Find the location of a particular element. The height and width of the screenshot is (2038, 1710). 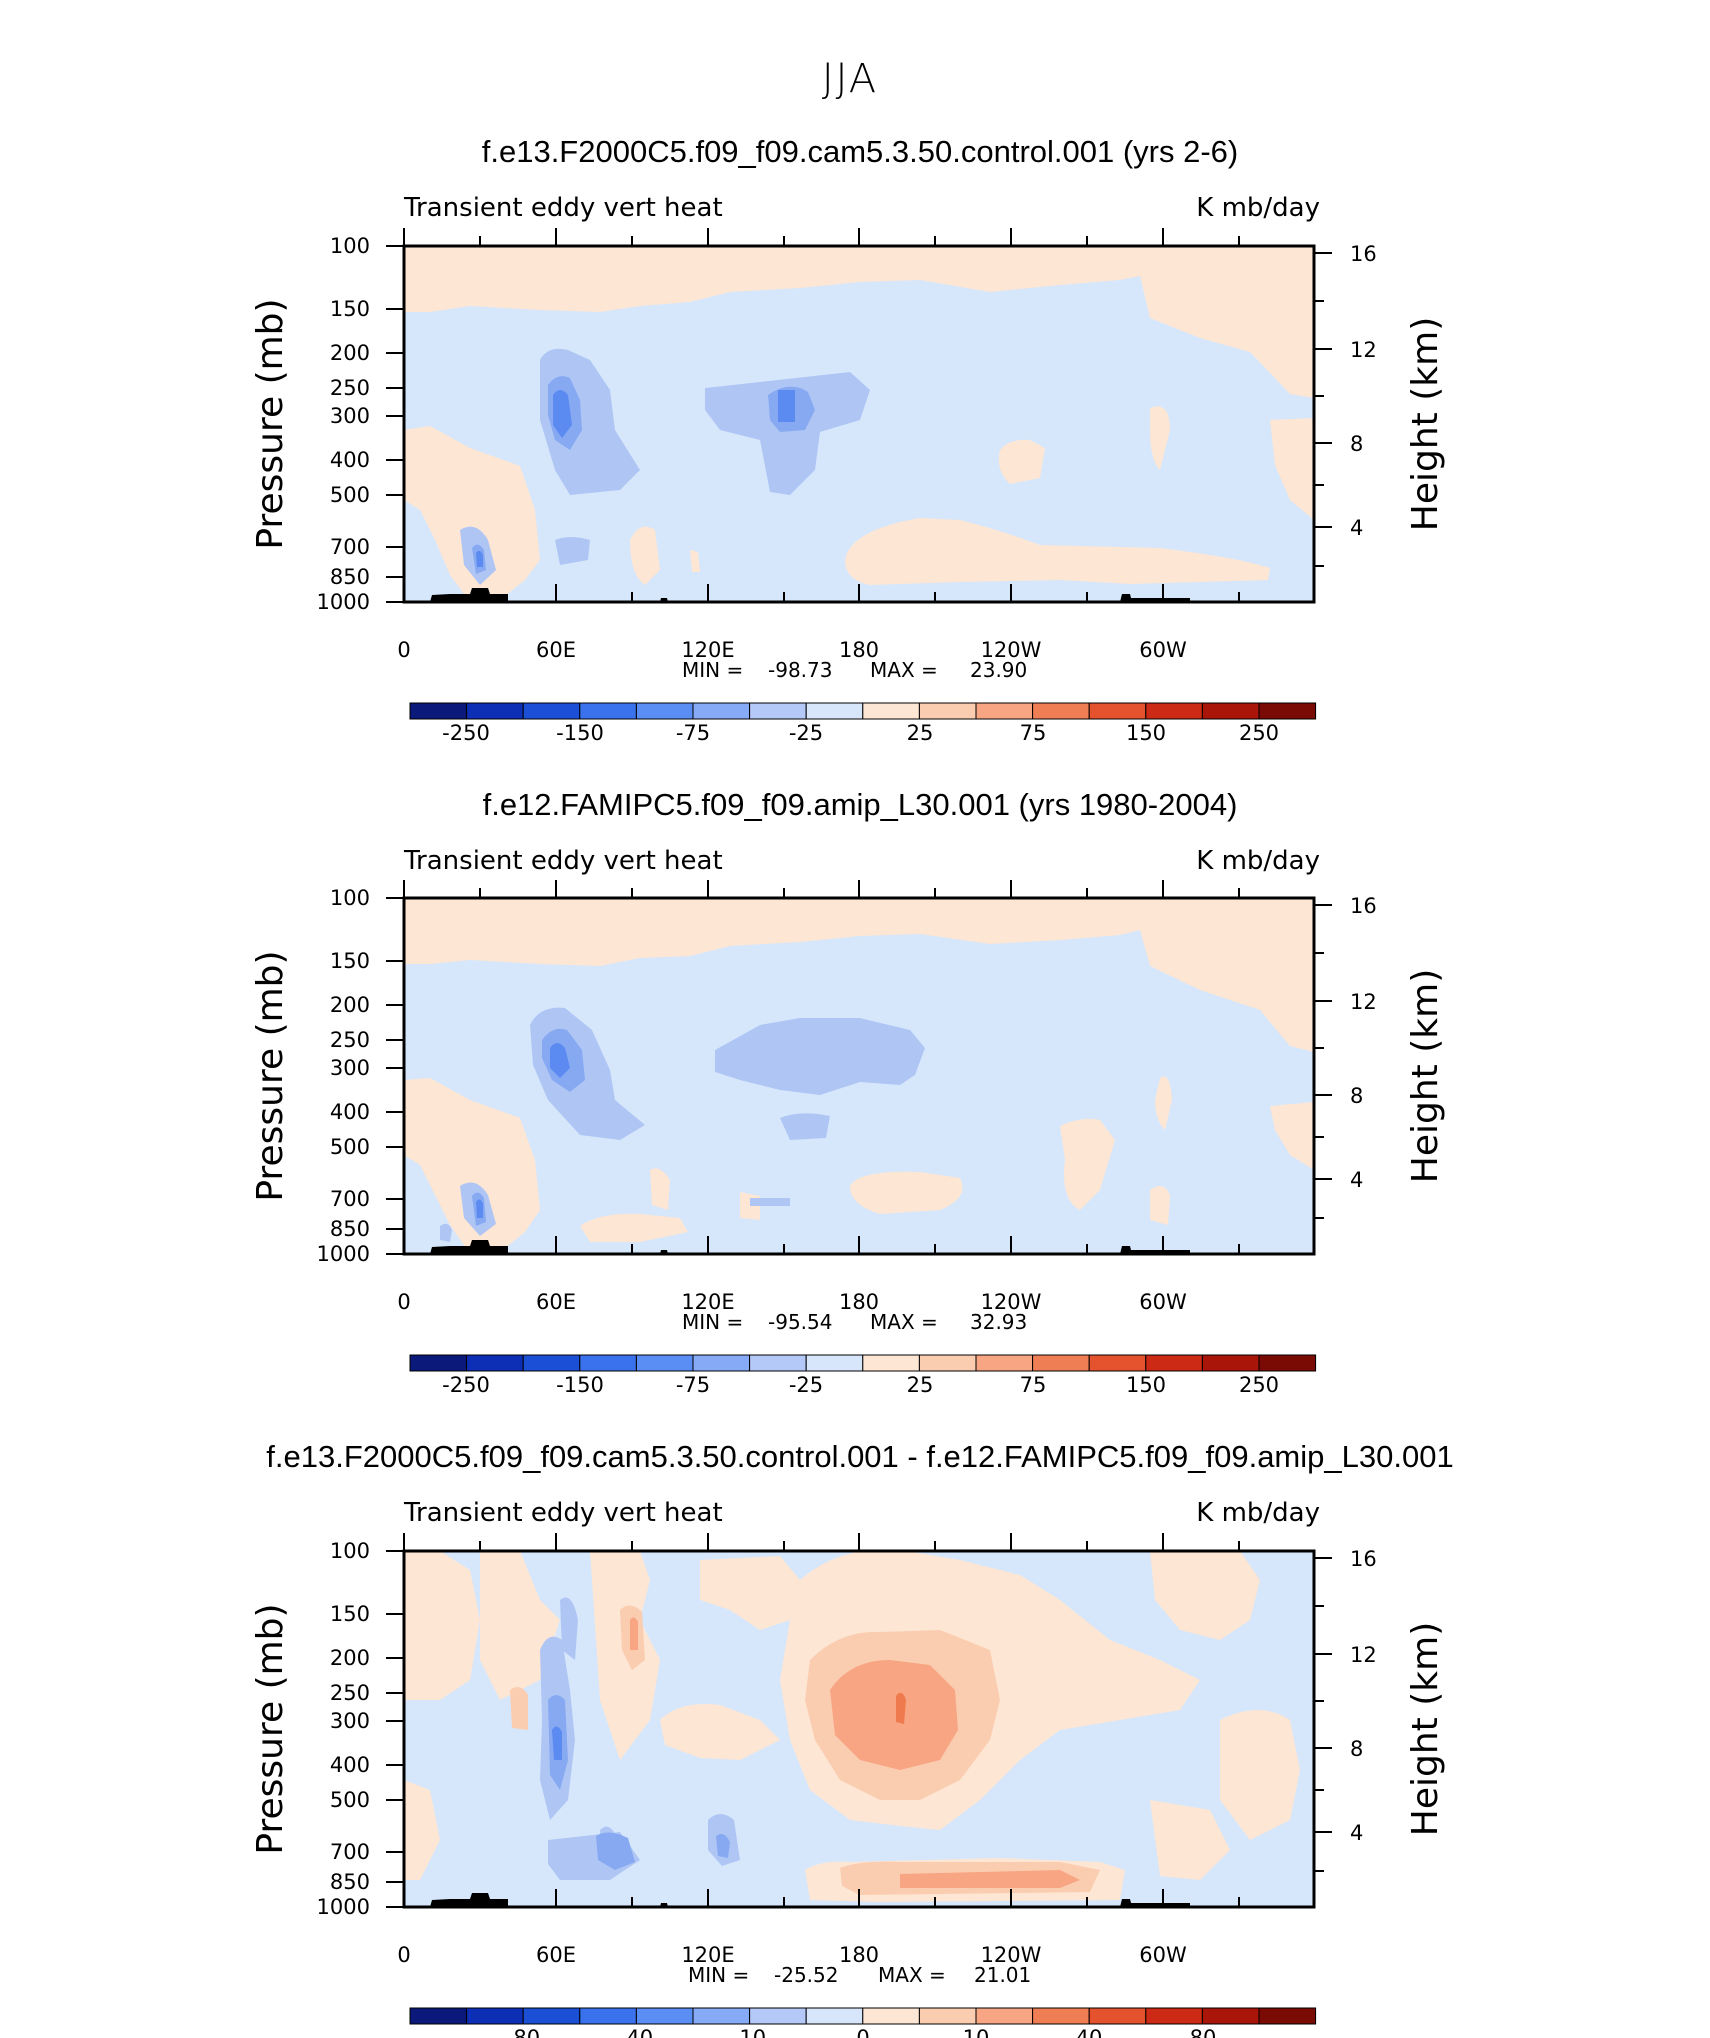

x-tick-label: 120W is located at coordinates (1011, 650).